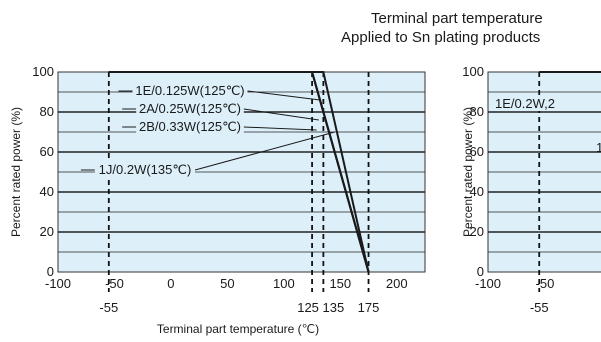 The width and height of the screenshot is (601, 342). What do you see at coordinates (308, 307) in the screenshot?
I see `marked-x-label: 125` at bounding box center [308, 307].